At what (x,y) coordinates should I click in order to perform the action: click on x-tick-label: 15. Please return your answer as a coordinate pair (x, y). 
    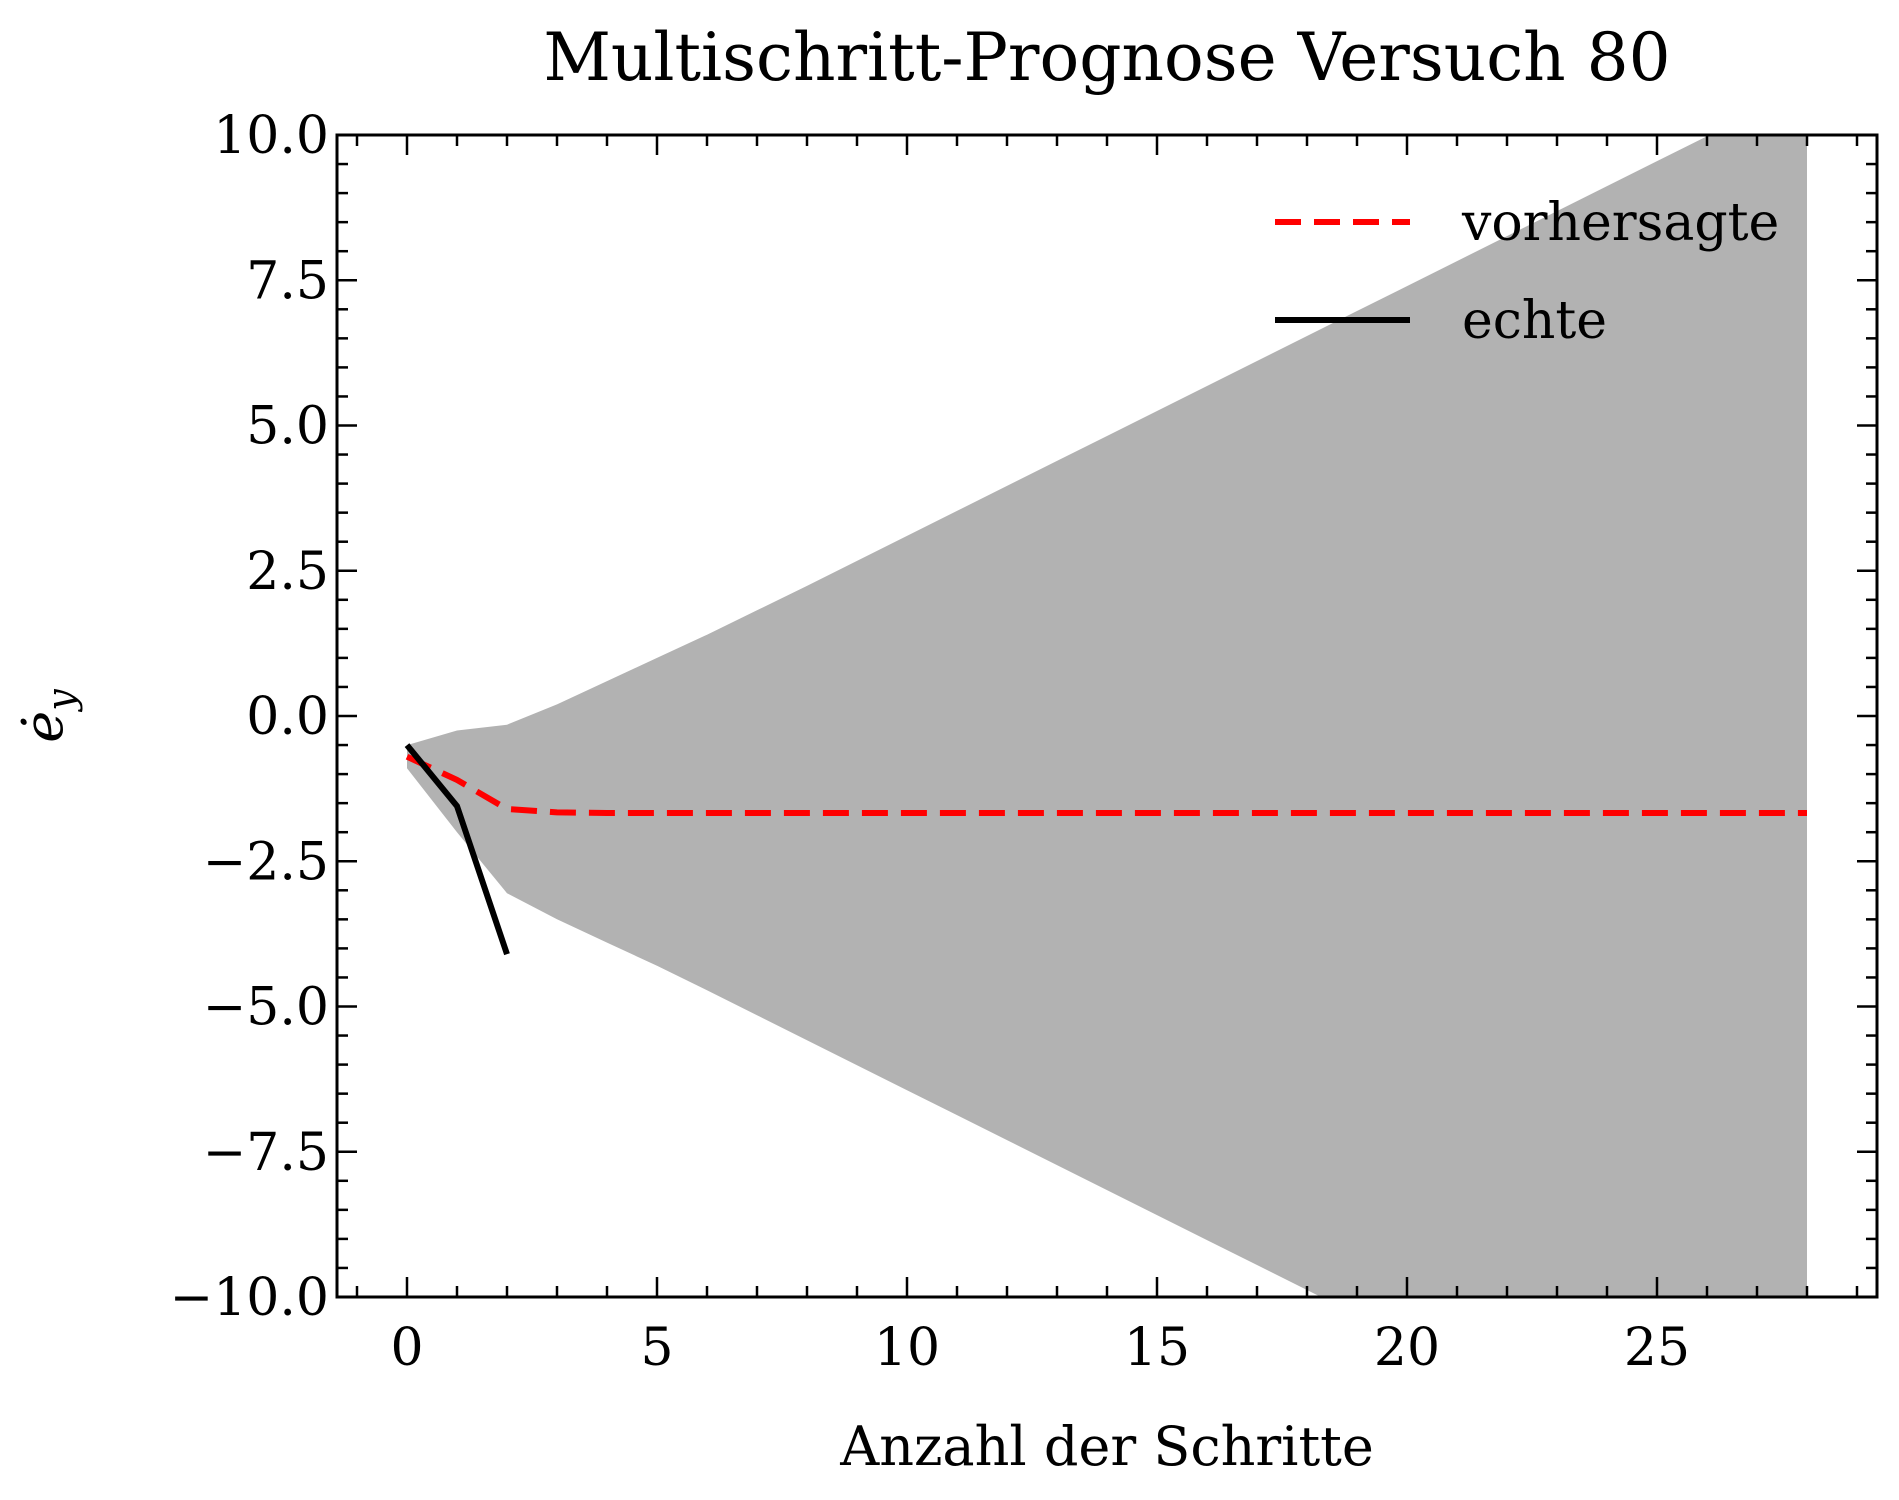
    Looking at the image, I should click on (1157, 1348).